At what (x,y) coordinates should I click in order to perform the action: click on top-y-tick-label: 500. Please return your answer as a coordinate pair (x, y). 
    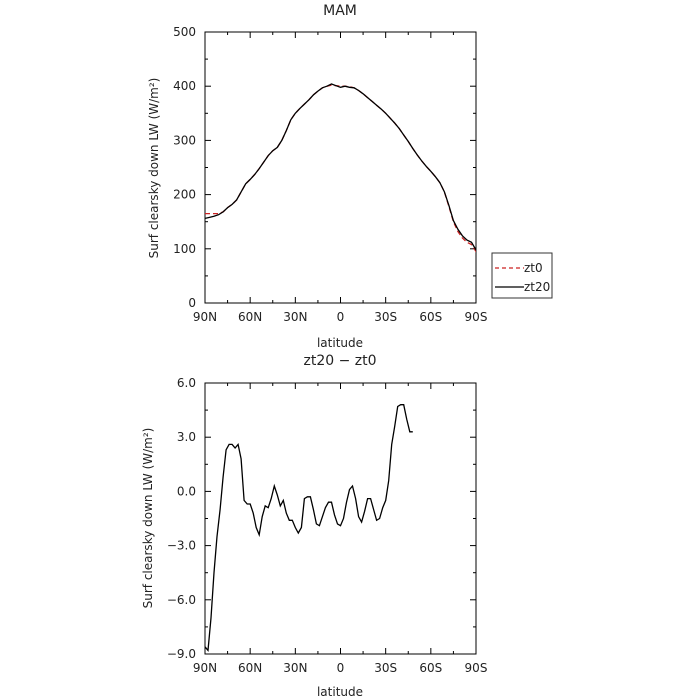
    Looking at the image, I should click on (184, 32).